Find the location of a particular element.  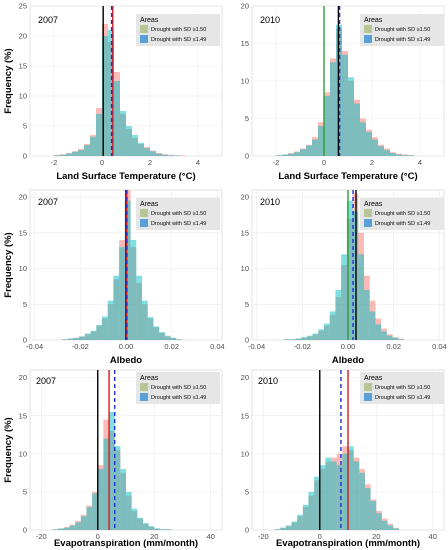

x-tick-label: -0.02 is located at coordinates (302, 346).